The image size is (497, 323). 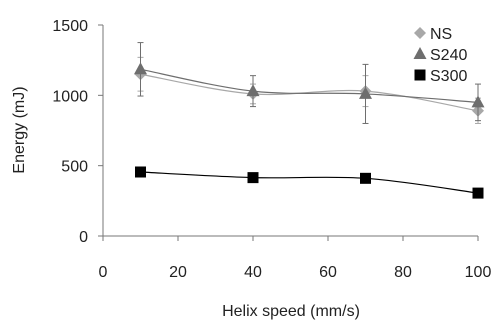 What do you see at coordinates (70, 132) in the screenshot?
I see `y-tick-labels: 0 500 1000 1500` at bounding box center [70, 132].